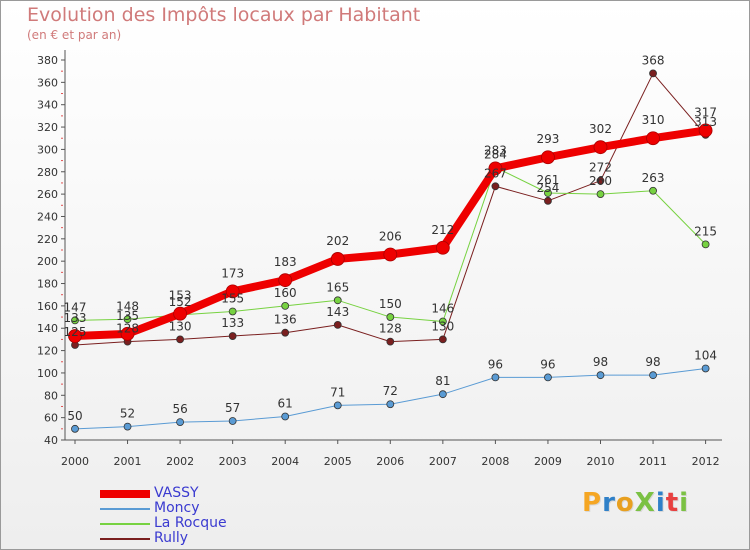 This screenshot has height=550, width=750. I want to click on legend-label-moncy: Moncy, so click(177, 508).